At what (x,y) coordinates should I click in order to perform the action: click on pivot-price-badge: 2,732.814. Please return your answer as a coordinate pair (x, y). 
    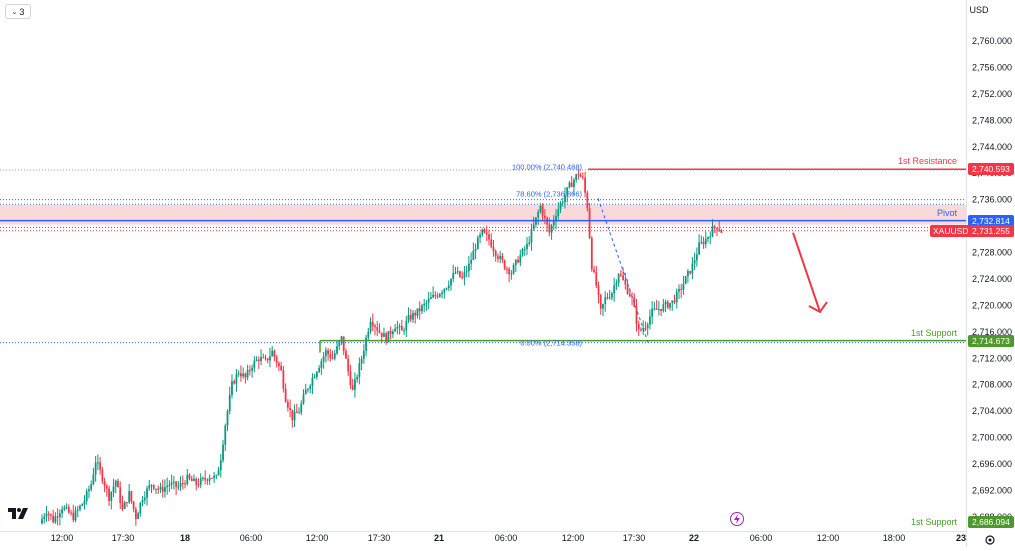
    Looking at the image, I should click on (991, 220).